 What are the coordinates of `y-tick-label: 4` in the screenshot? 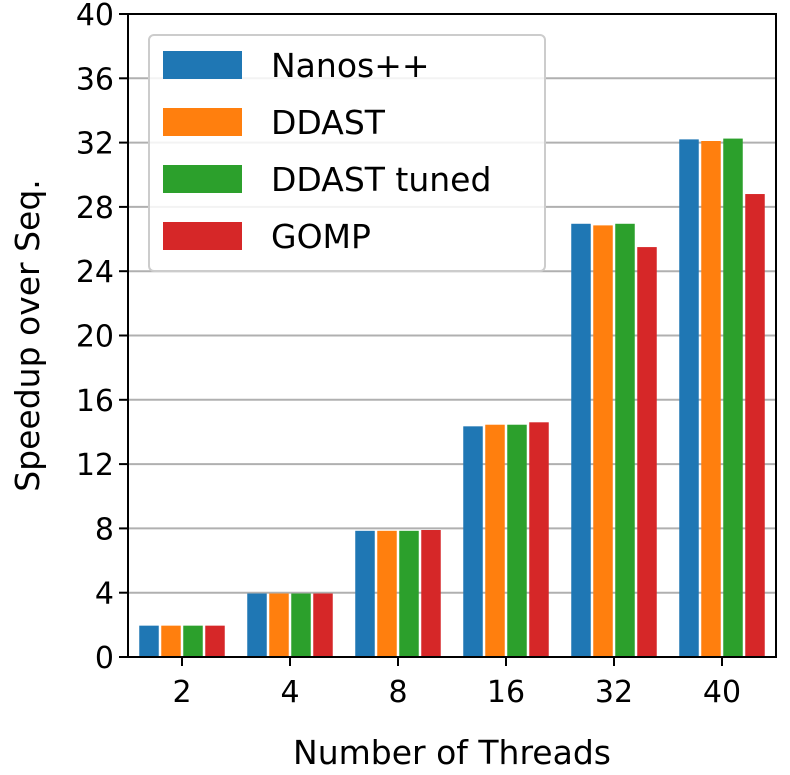 It's located at (104, 594).